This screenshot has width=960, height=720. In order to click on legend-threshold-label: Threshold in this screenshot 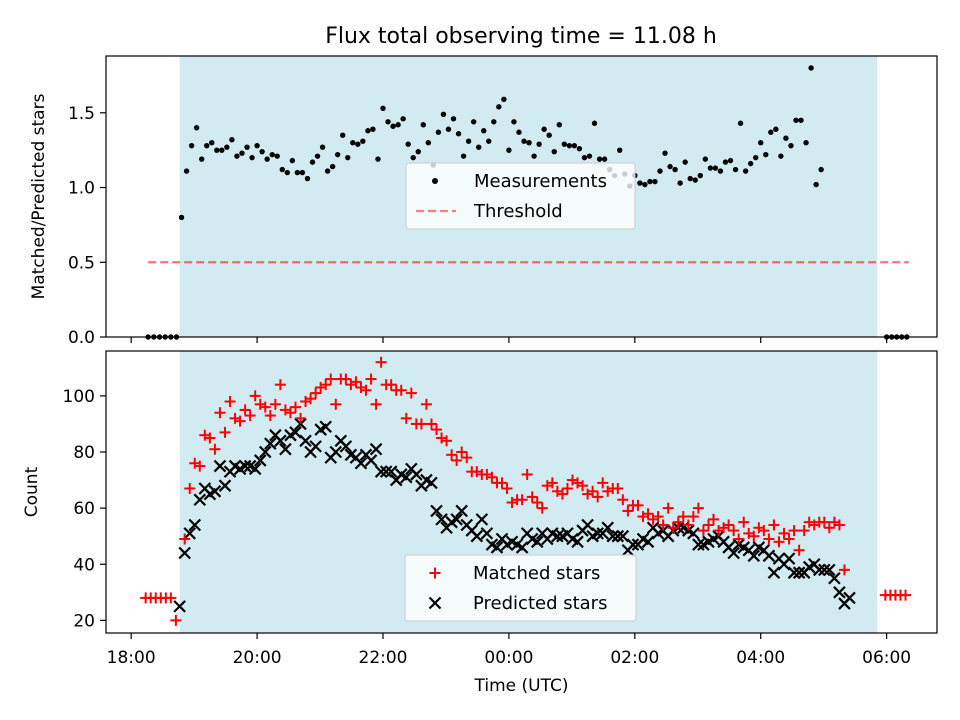, I will do `click(518, 211)`.